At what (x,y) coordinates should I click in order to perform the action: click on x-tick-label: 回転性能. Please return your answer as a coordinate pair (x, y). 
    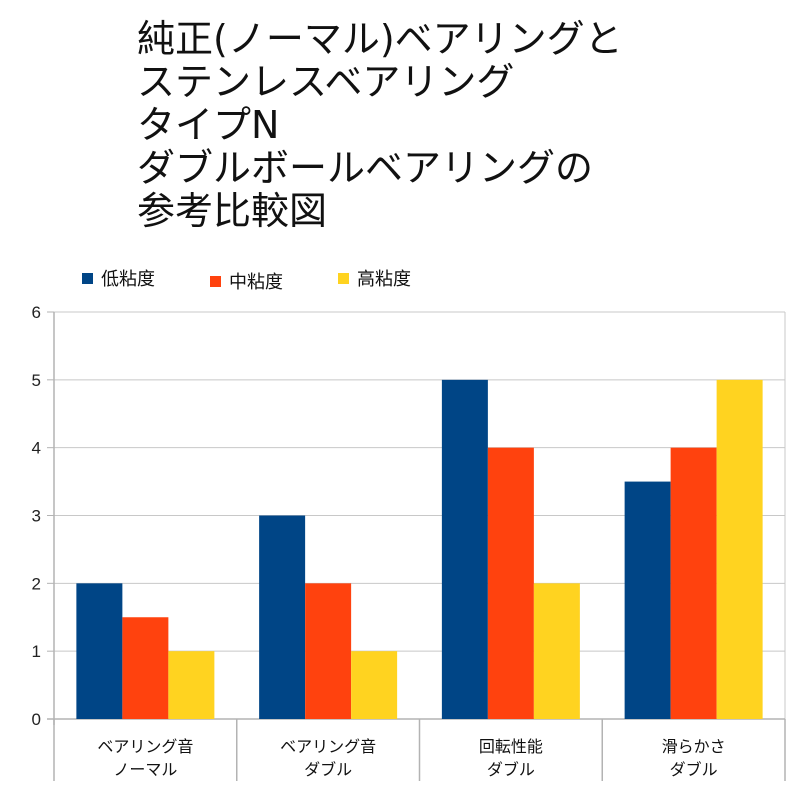
    Looking at the image, I should click on (511, 746).